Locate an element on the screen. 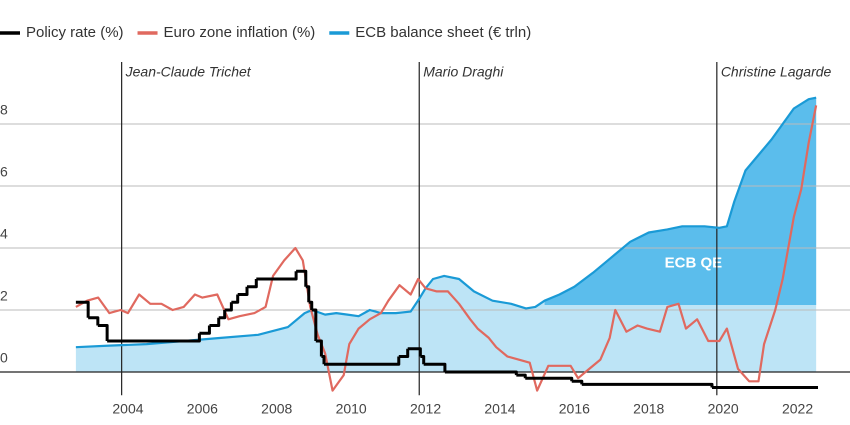 This screenshot has height=425, width=850. y-tick-label: 4 is located at coordinates (4, 234).